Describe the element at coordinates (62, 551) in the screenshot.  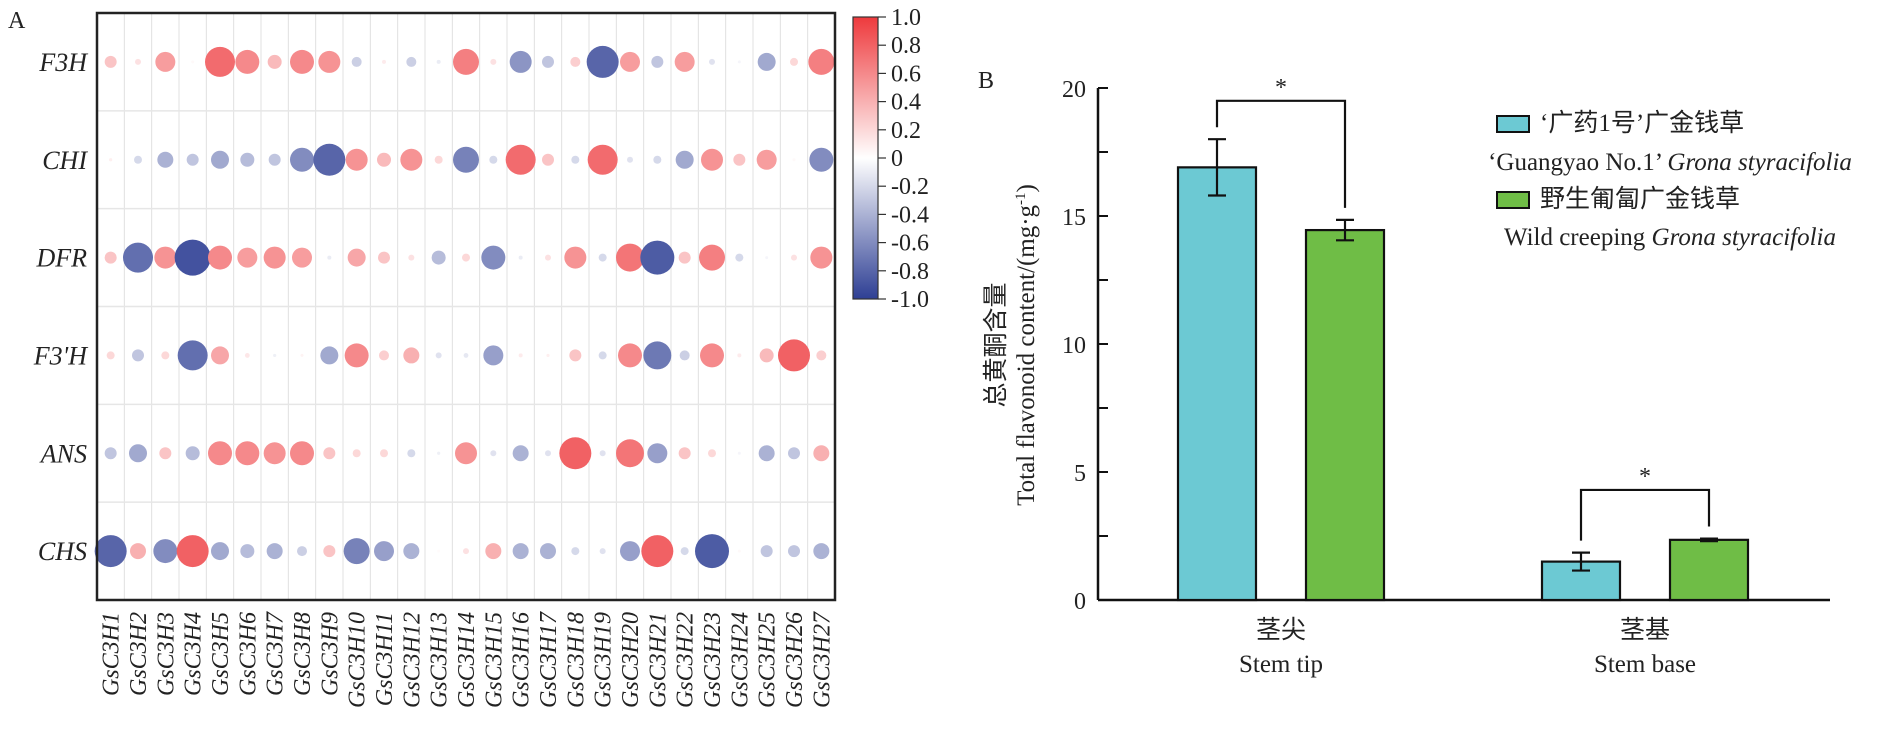
I see `row-label-CHS: CHS` at that location.